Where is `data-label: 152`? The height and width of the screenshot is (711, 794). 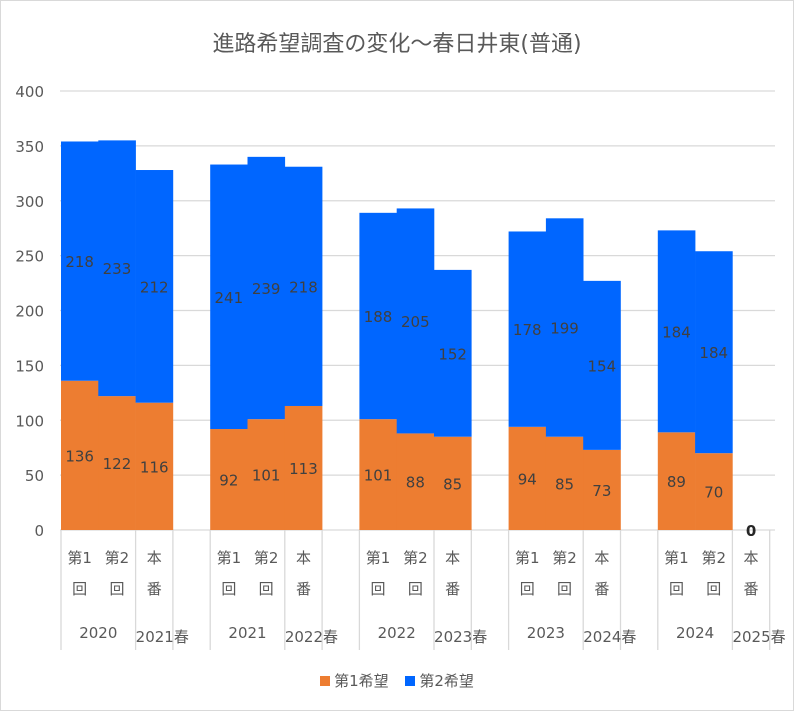 data-label: 152 is located at coordinates (452, 354).